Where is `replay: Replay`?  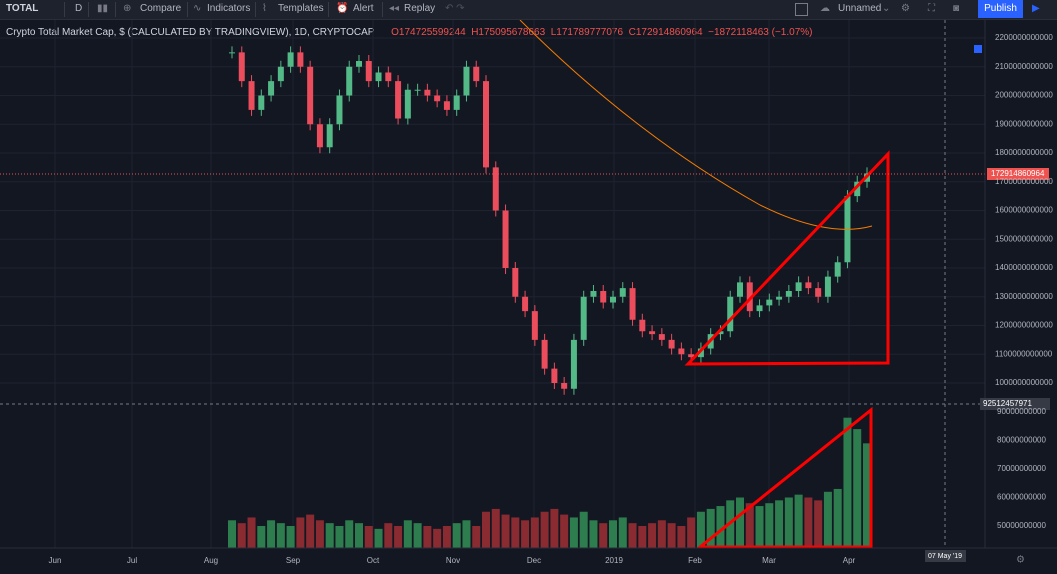
replay: Replay is located at coordinates (420, 8).